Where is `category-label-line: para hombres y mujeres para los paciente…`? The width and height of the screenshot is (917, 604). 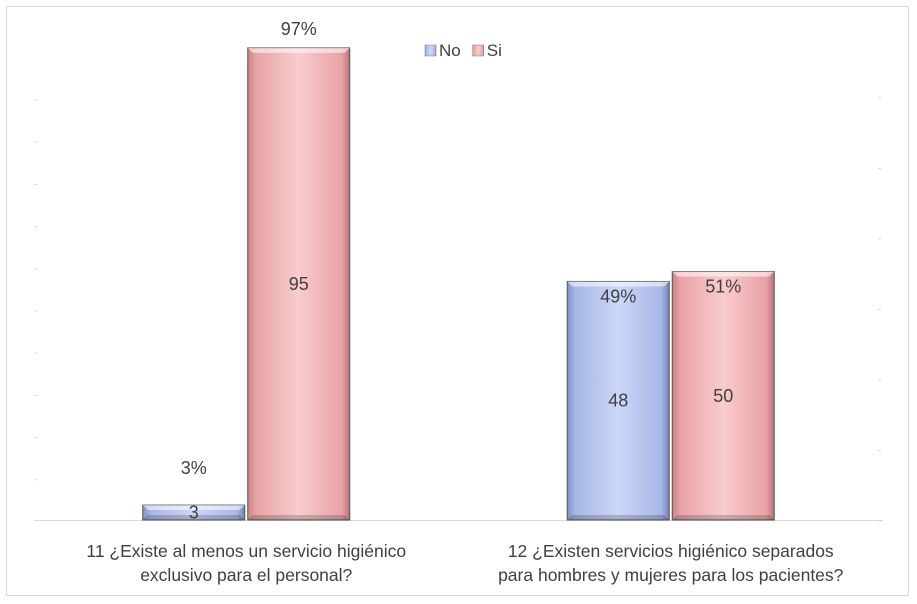
category-label-line: para hombres y mujeres para los paciente… is located at coordinates (671, 575).